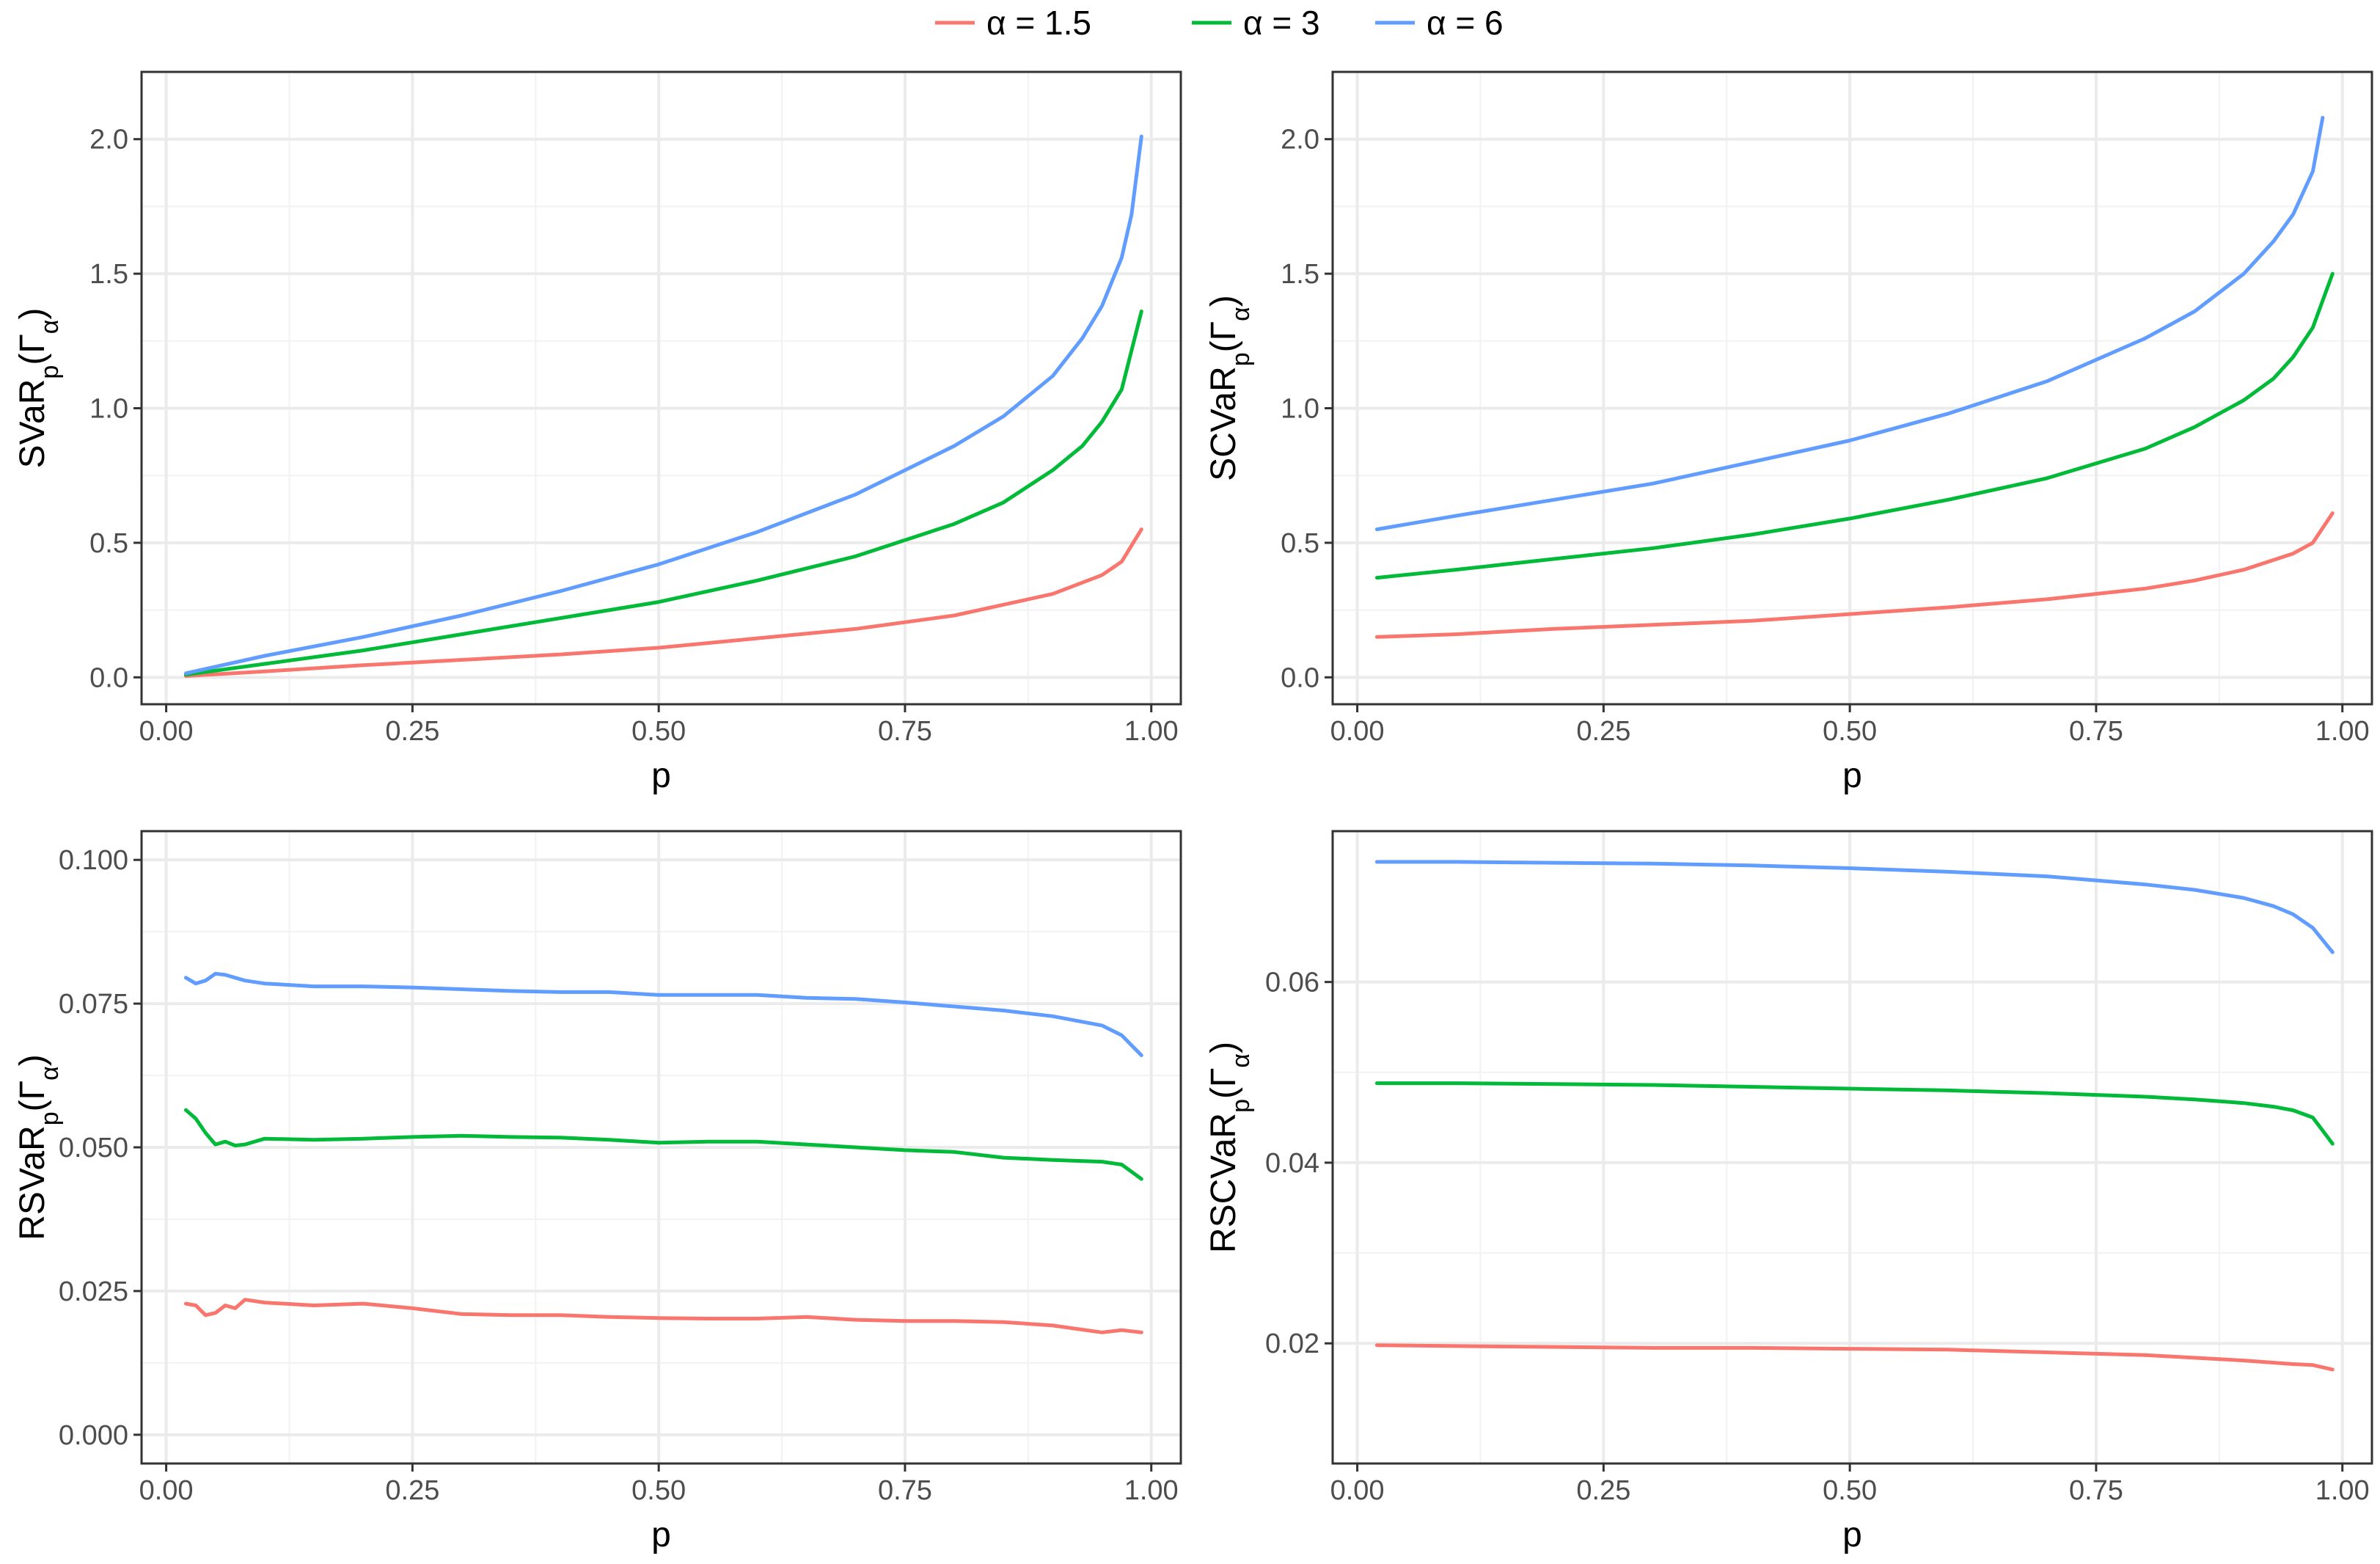 The width and height of the screenshot is (2380, 1564). Describe the element at coordinates (1466, 23) in the screenshot. I see `legend-label-2: α = 6` at that location.